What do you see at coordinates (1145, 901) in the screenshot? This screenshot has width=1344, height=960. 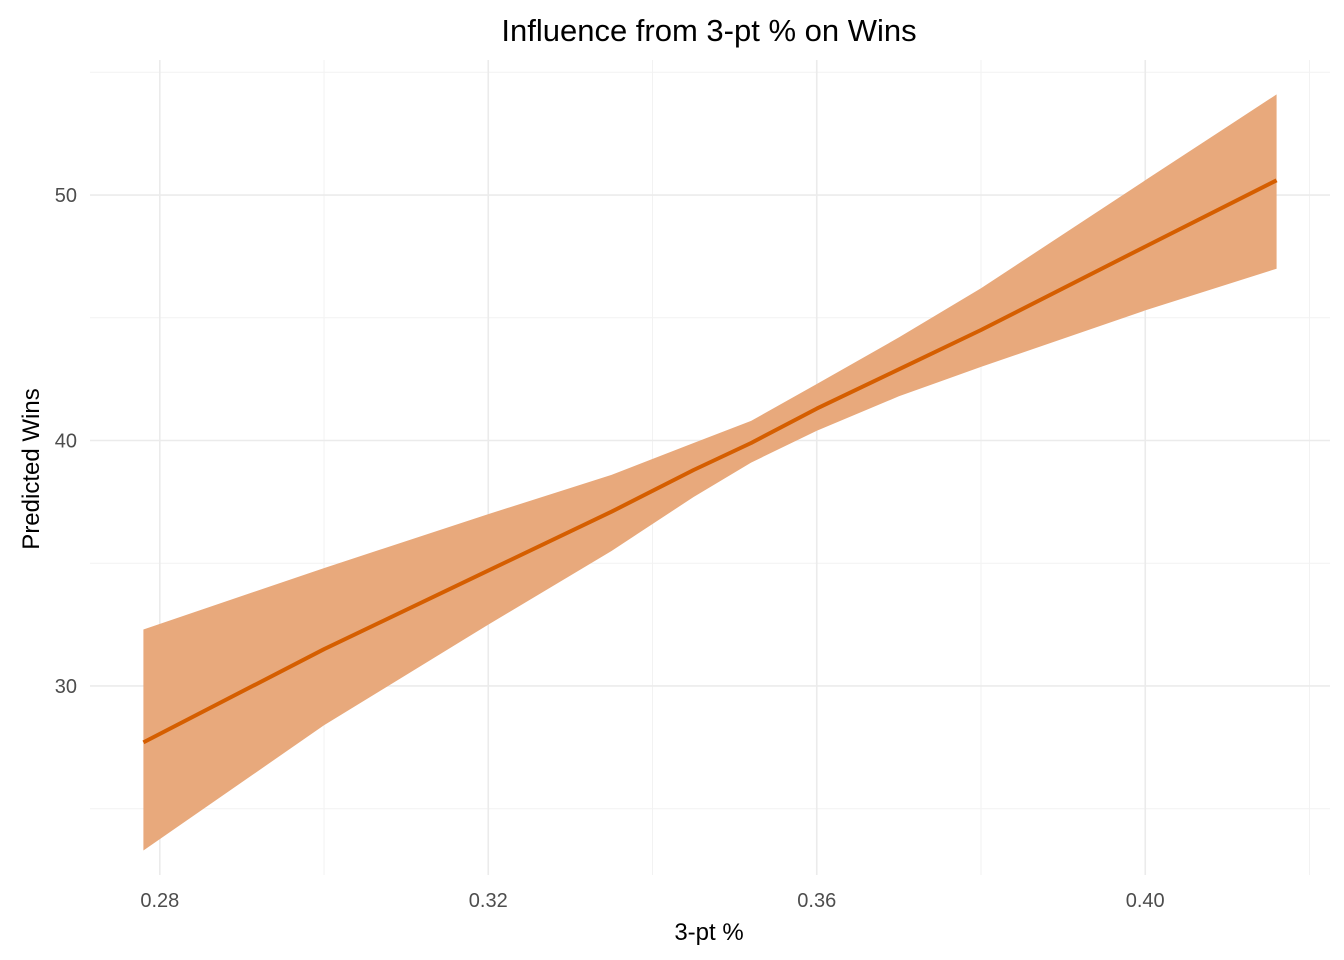 I see `x-tick-label: 0.40` at bounding box center [1145, 901].